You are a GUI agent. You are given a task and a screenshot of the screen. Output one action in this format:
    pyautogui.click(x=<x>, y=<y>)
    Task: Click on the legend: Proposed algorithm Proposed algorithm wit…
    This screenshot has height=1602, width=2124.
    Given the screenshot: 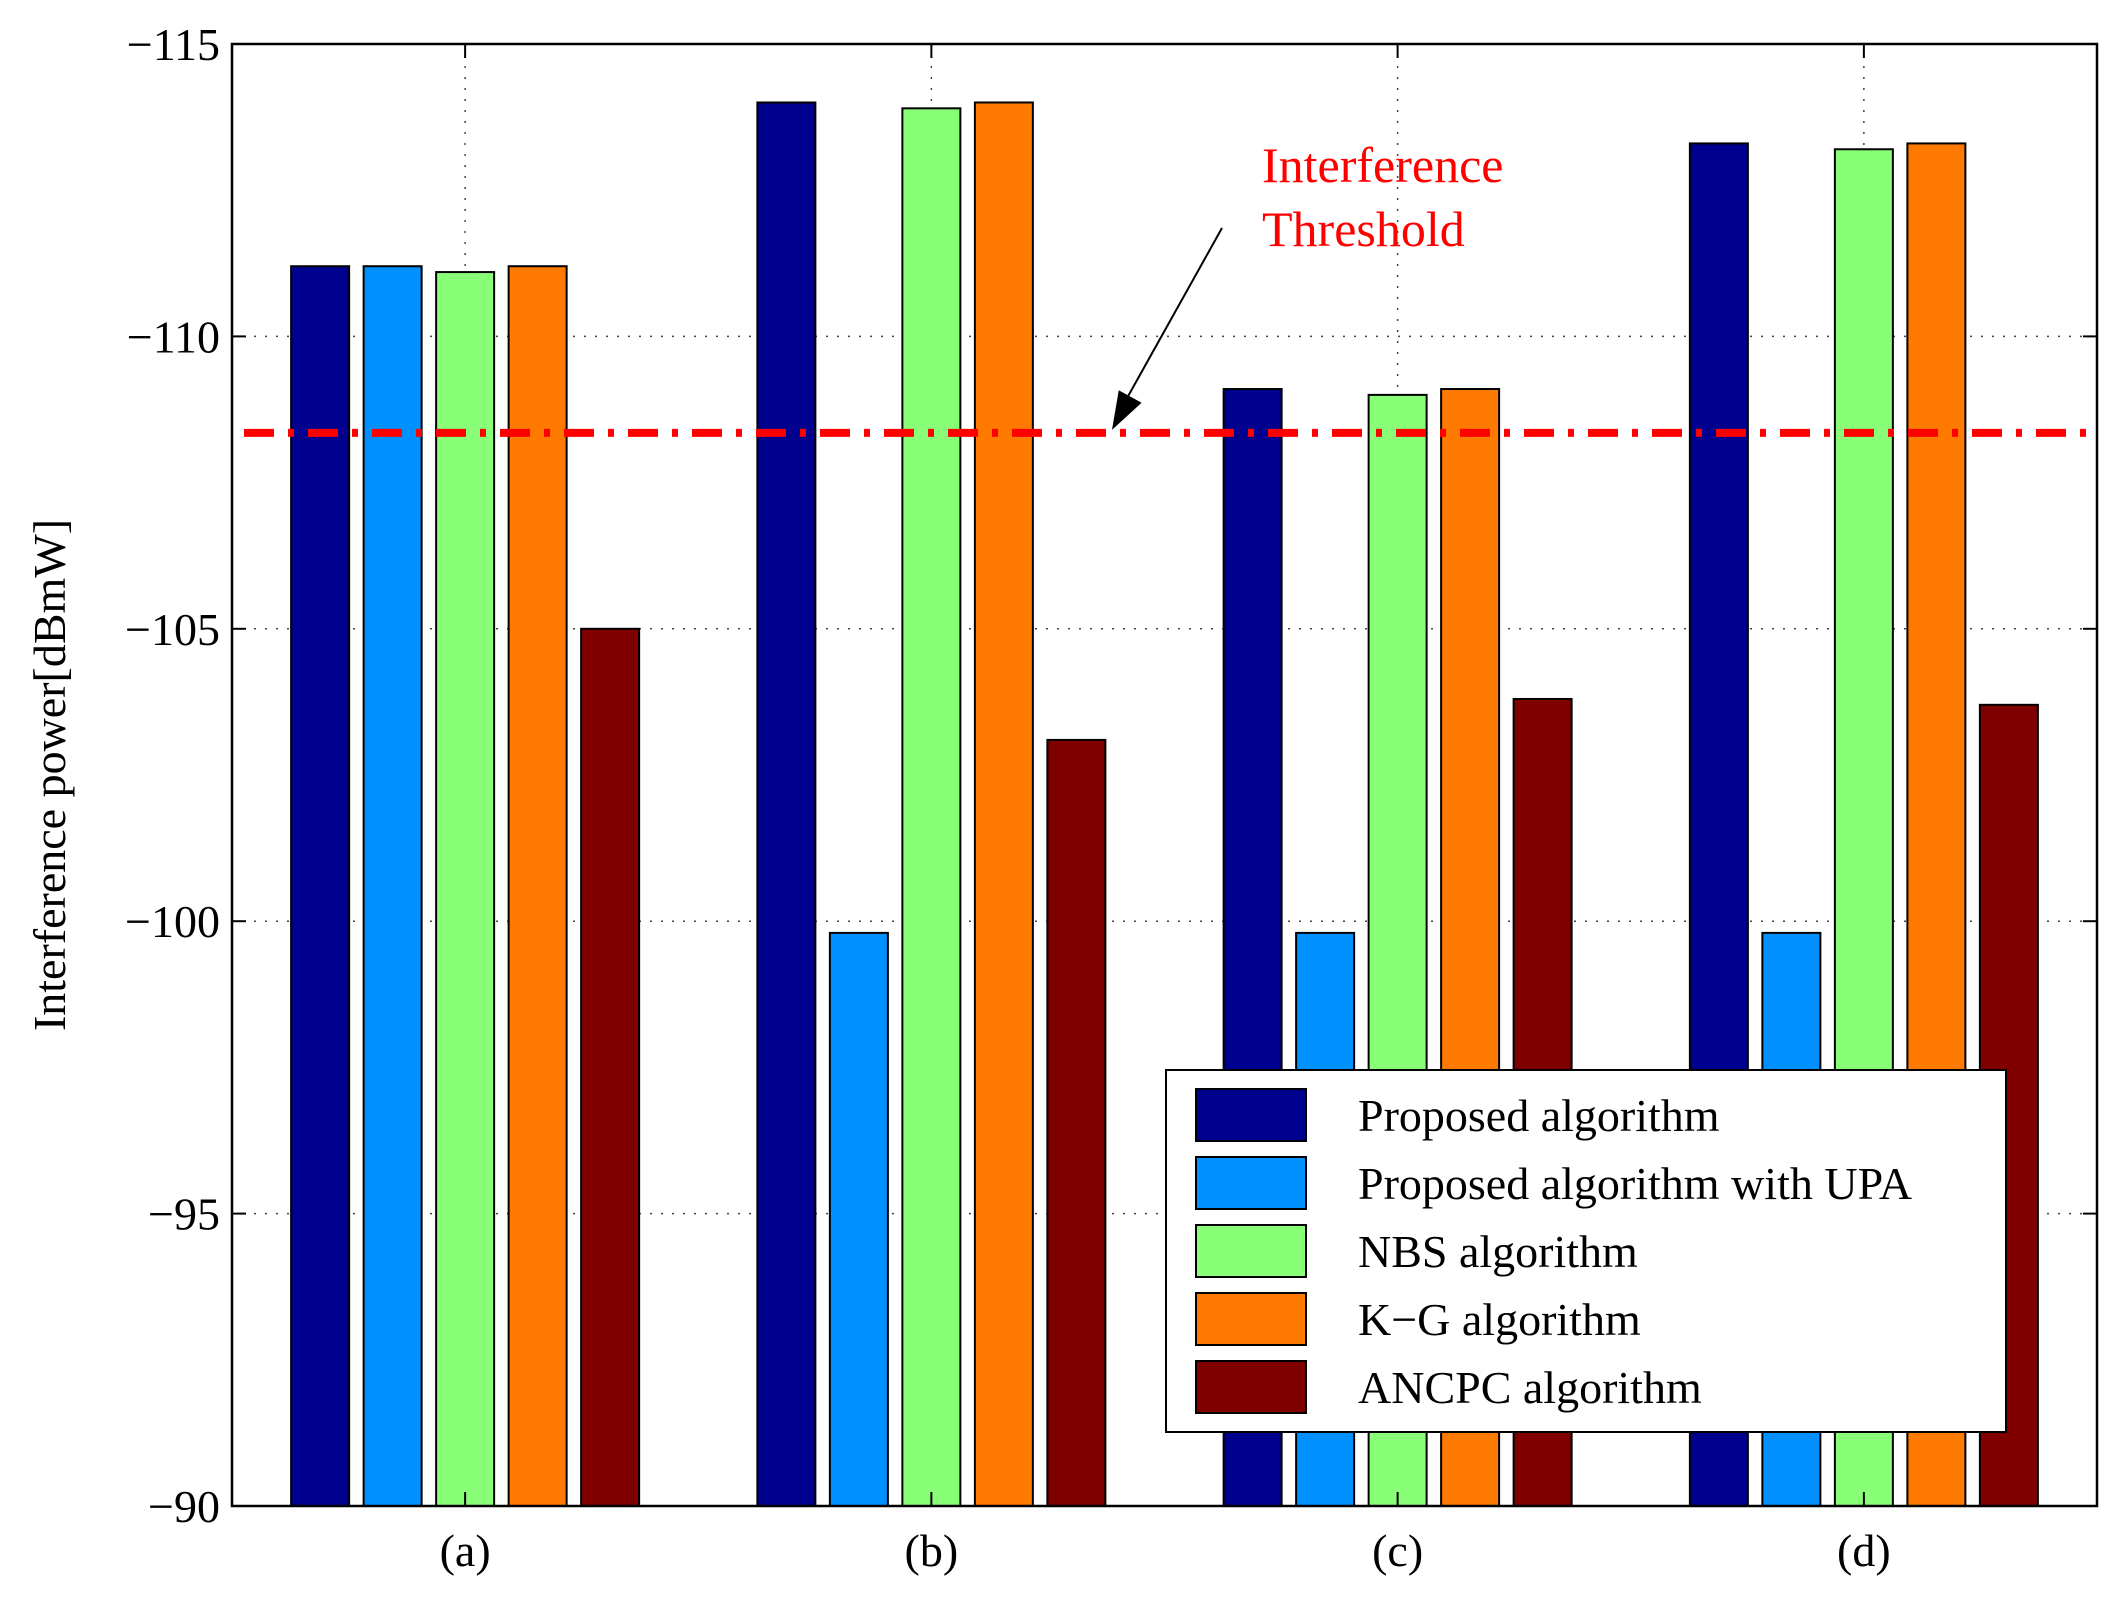 What is the action you would take?
    pyautogui.click(x=1586, y=1251)
    